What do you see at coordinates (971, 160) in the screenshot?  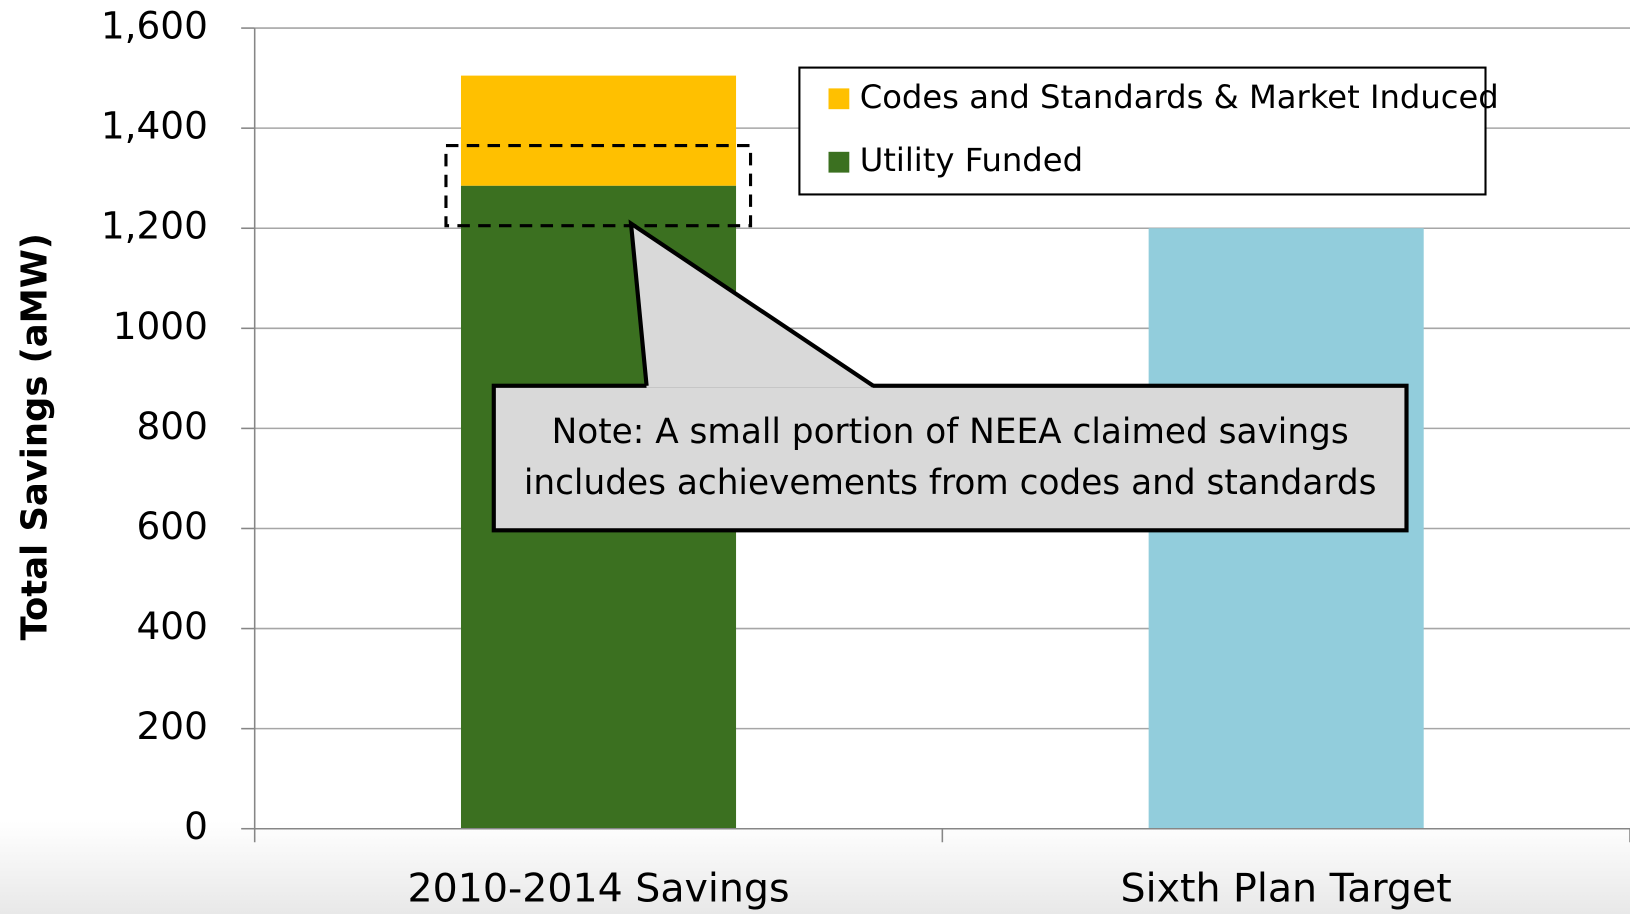 I see `legend-label: Utility Funded` at bounding box center [971, 160].